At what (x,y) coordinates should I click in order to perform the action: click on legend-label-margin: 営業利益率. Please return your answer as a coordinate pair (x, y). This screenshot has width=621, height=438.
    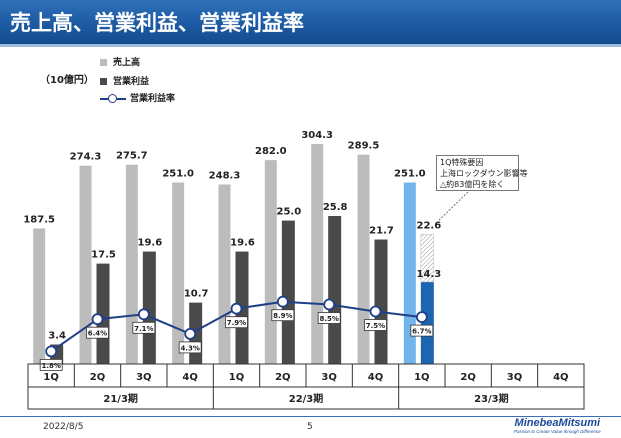
    Looking at the image, I should click on (153, 99).